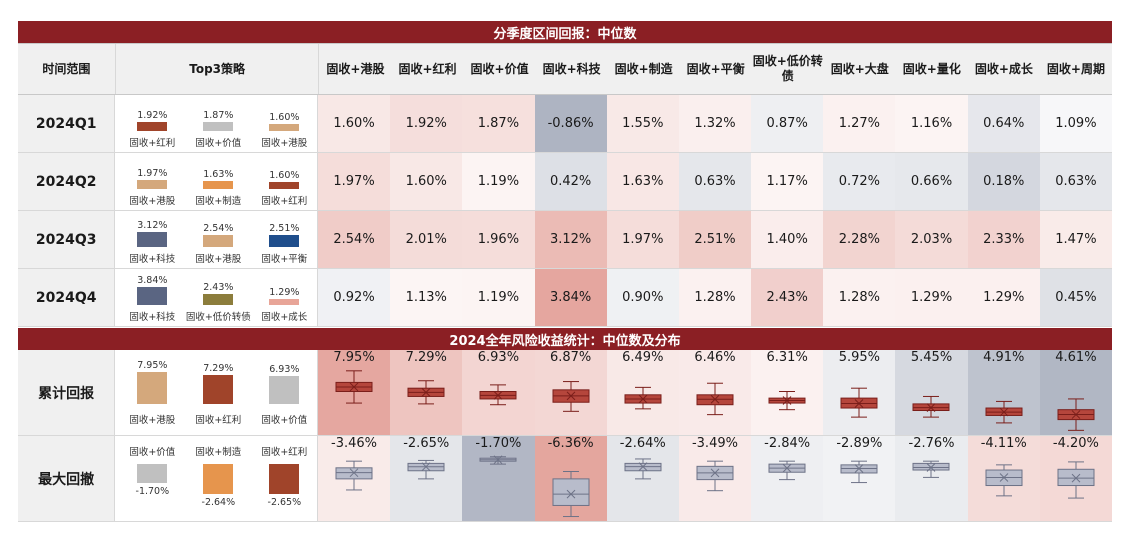  I want to click on top3-value: 7.95%, so click(152, 365).